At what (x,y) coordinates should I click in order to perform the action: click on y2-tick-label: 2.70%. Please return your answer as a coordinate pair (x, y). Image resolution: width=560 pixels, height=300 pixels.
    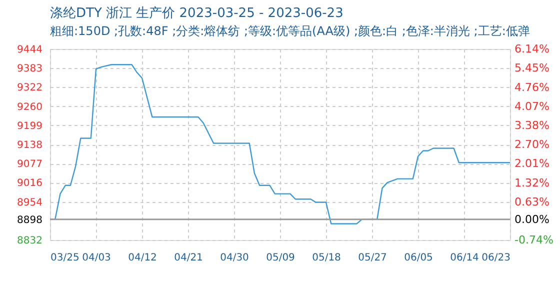
    Looking at the image, I should click on (532, 144).